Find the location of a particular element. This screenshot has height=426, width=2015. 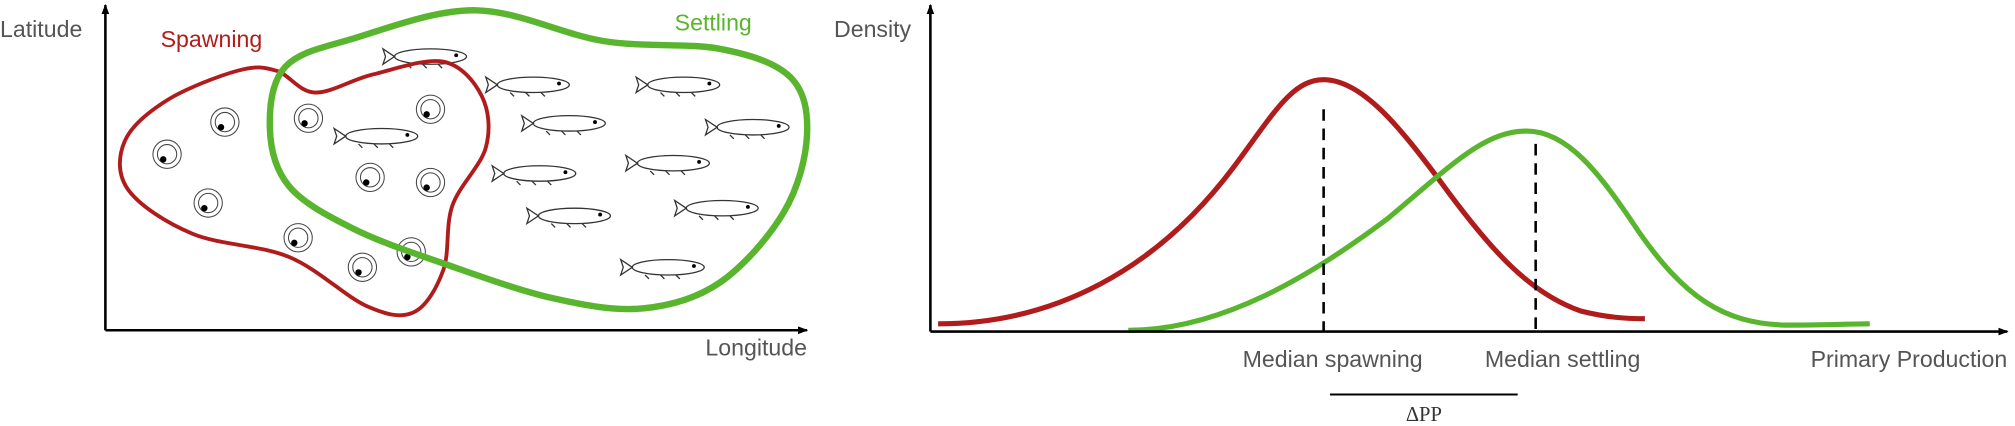

spawning-area is located at coordinates (304, 188).